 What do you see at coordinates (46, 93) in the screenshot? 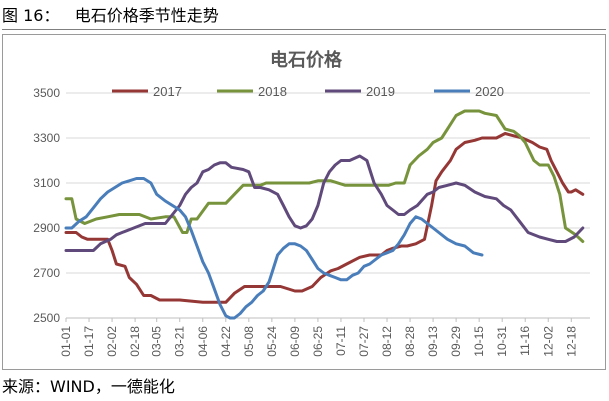
I see `y-tick-label: 3500` at bounding box center [46, 93].